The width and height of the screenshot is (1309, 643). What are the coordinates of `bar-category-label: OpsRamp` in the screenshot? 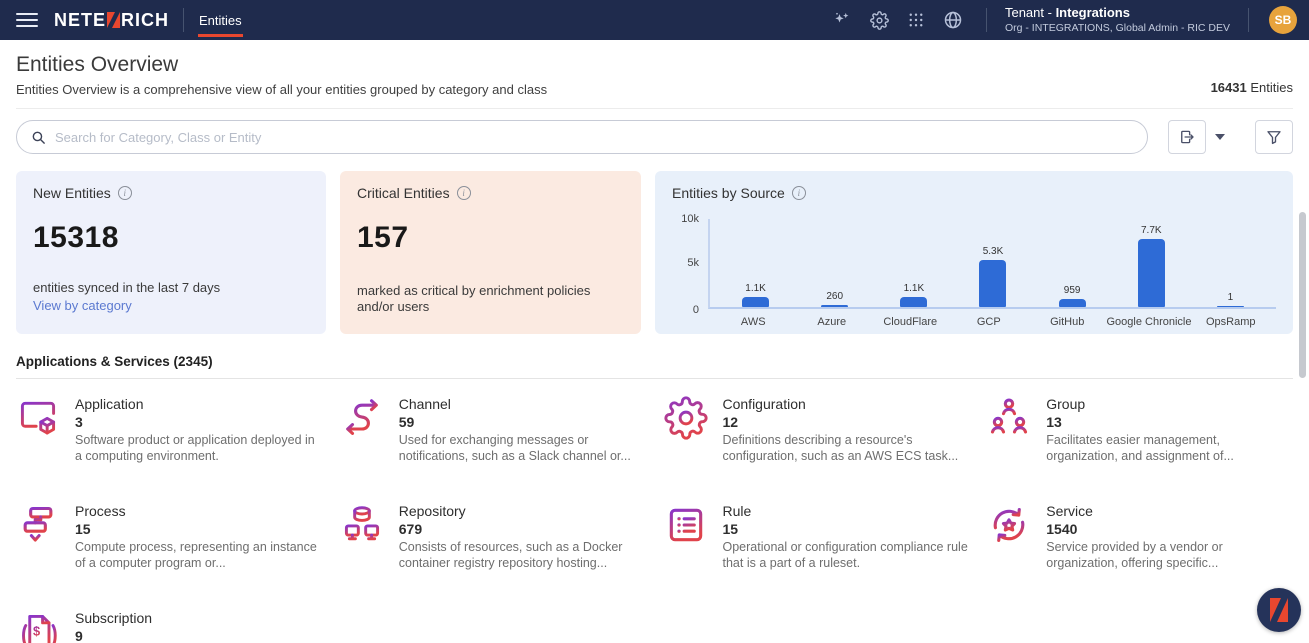 It's located at (1230, 322).